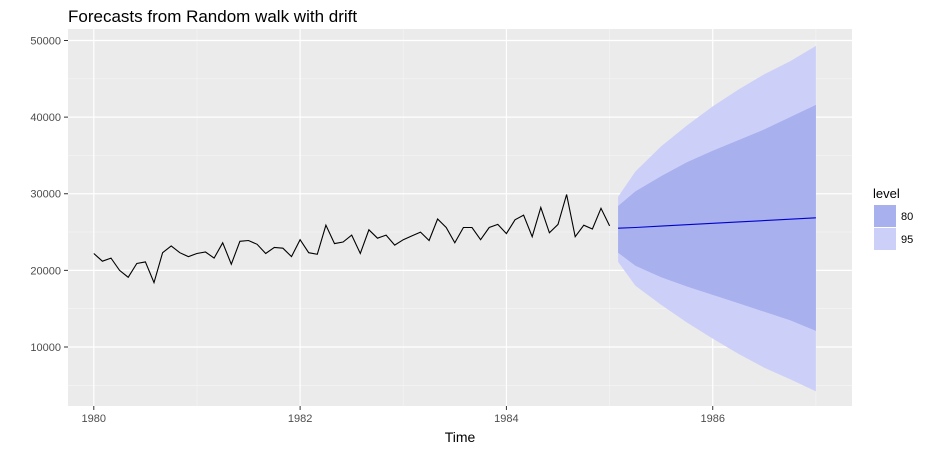 This screenshot has height=449, width=929. I want to click on forecast-mean-line, so click(717, 223).